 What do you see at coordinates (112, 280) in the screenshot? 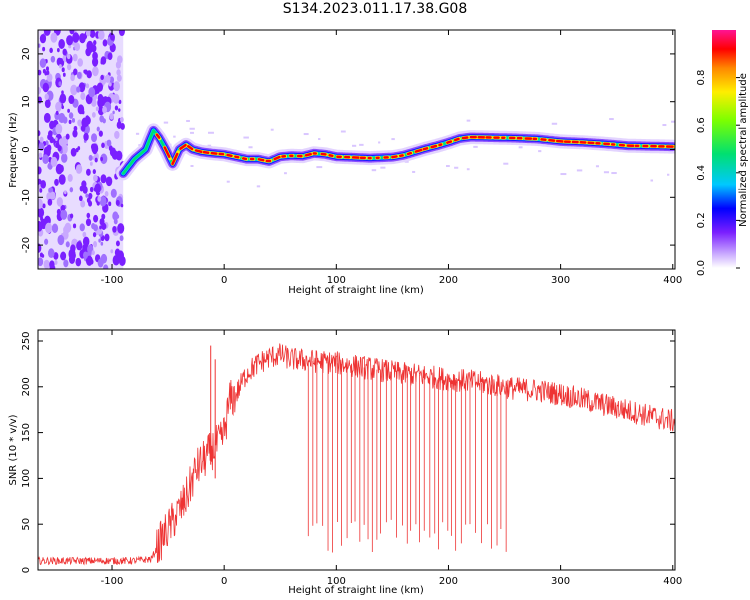
I see `spectrogram-x-tick-label: -100` at bounding box center [112, 280].